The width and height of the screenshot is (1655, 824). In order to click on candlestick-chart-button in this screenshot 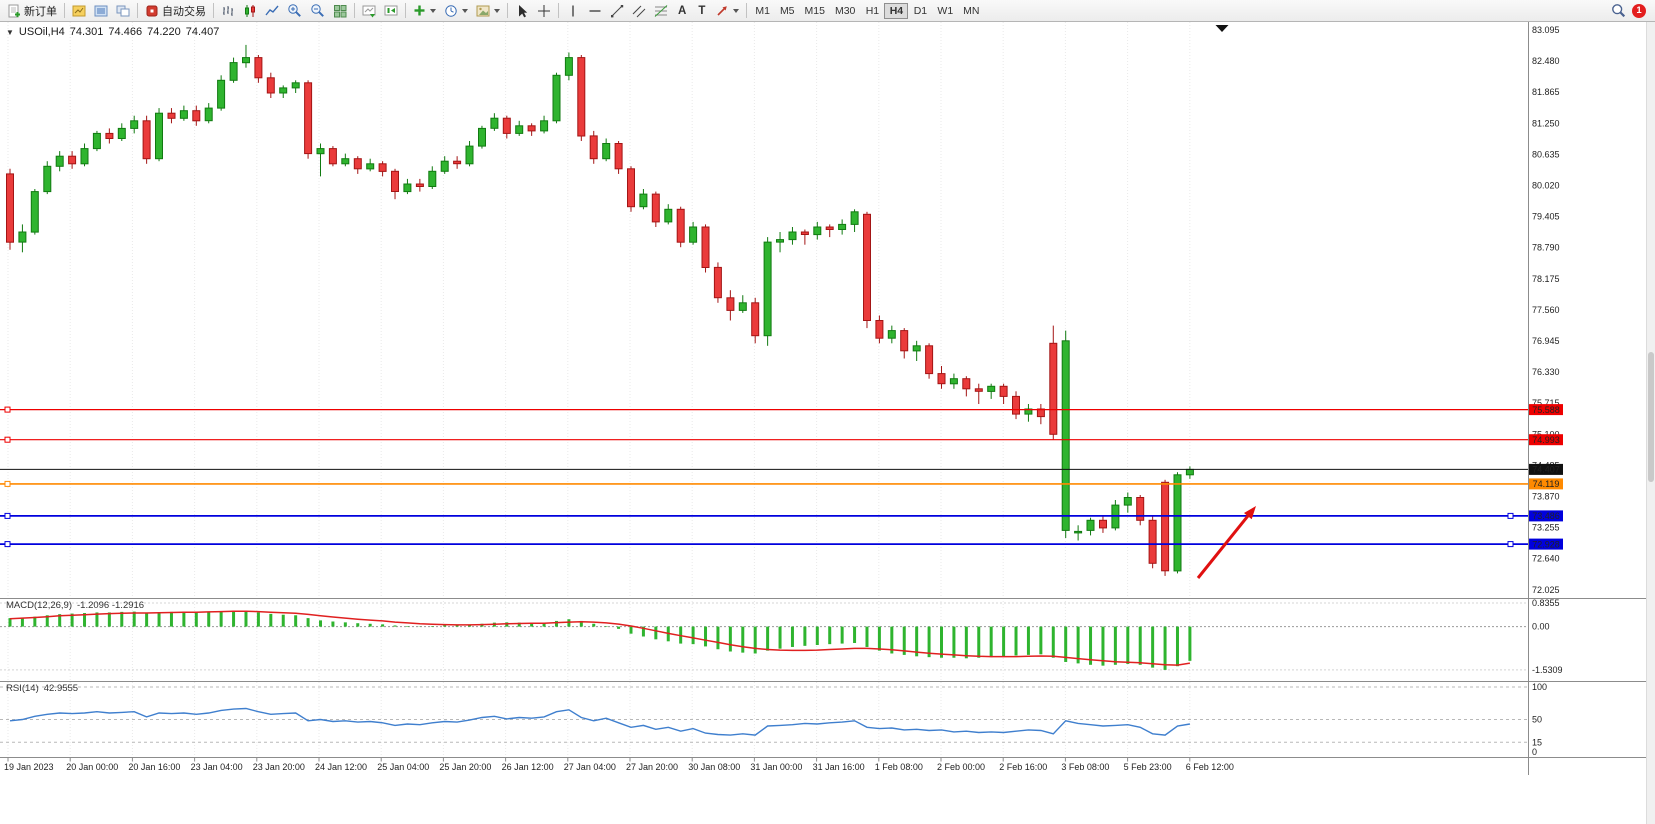, I will do `click(250, 11)`.